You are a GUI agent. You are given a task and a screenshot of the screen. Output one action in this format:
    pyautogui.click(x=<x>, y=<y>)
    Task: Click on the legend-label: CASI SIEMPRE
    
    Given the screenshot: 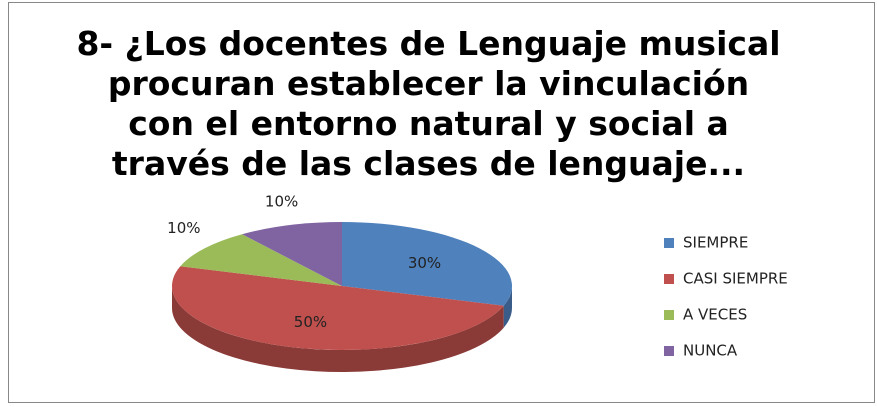 What is the action you would take?
    pyautogui.click(x=735, y=279)
    